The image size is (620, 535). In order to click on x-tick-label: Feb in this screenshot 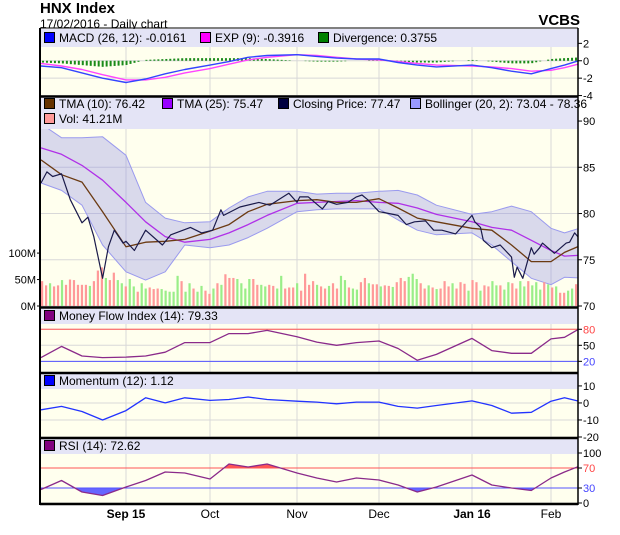, I will do `click(551, 514)`.